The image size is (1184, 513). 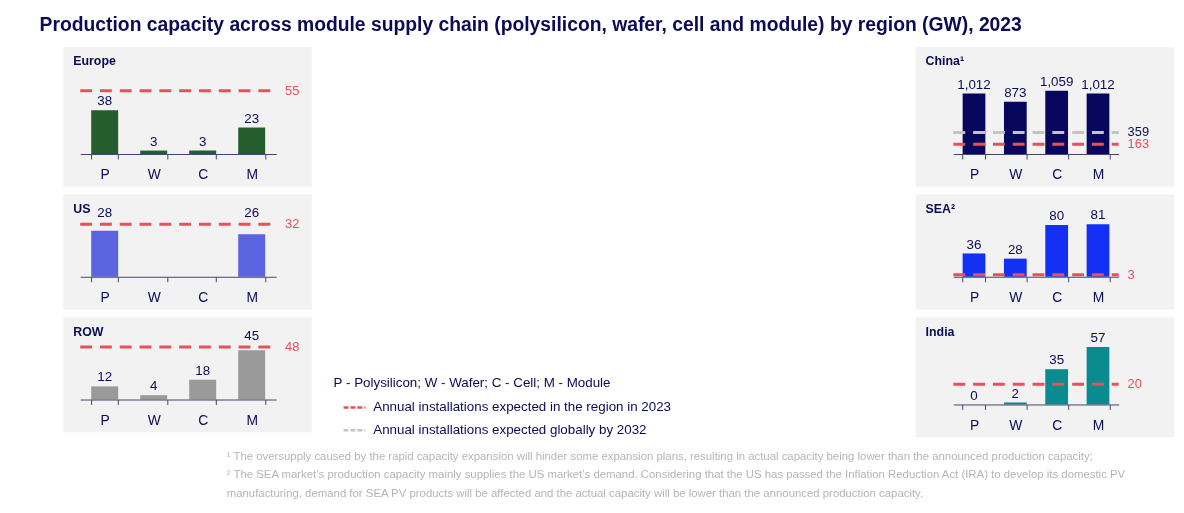 What do you see at coordinates (1057, 215) in the screenshot?
I see `data-label: 80` at bounding box center [1057, 215].